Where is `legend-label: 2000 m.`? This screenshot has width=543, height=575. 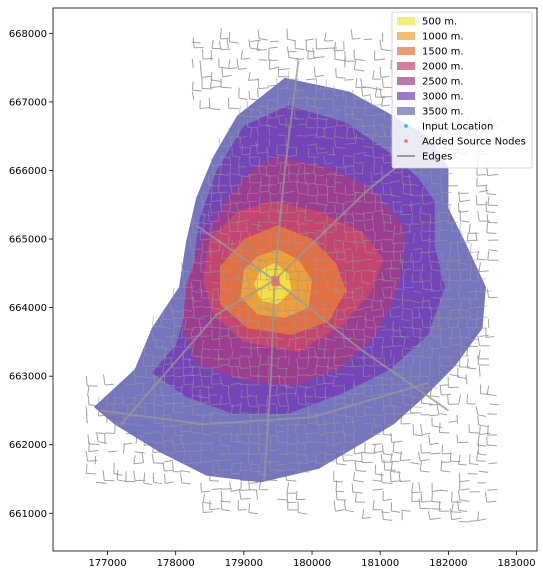
legend-label: 2000 m. is located at coordinates (443, 67).